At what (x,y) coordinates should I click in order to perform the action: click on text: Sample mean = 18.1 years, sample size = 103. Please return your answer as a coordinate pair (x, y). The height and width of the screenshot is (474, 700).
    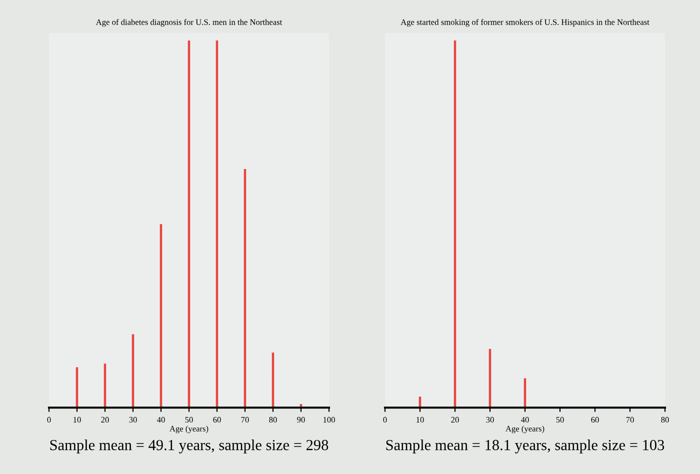
    Looking at the image, I should click on (525, 446).